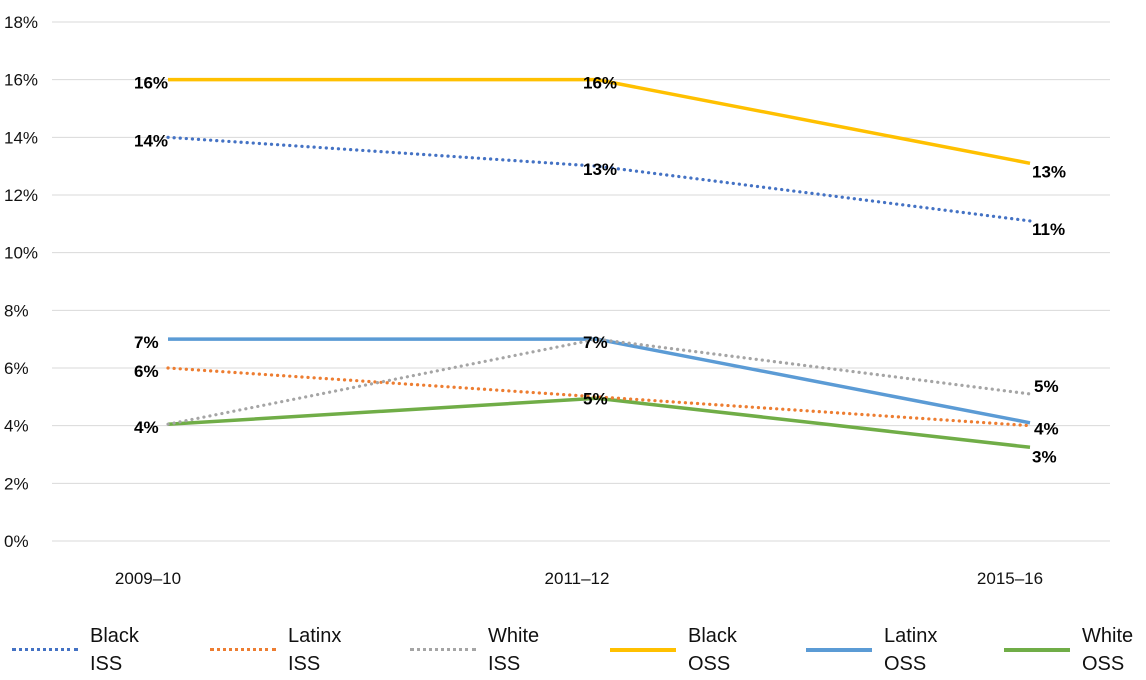 The image size is (1146, 680). I want to click on data-label: 11%, so click(1048, 229).